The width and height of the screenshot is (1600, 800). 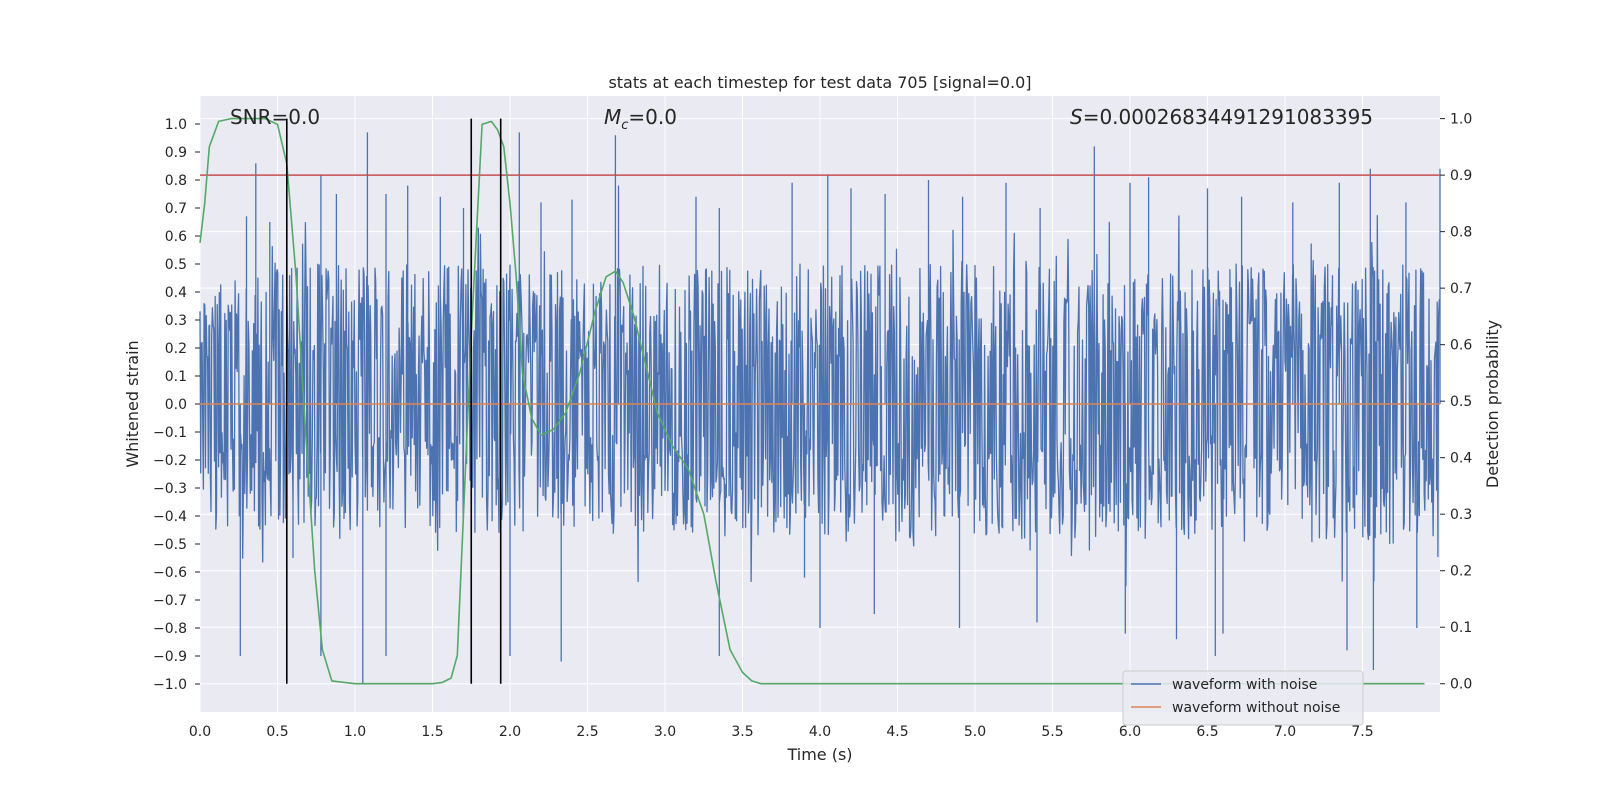 I want to click on annotation-s: S=0.00026834491291083395, so click(x=1221, y=117).